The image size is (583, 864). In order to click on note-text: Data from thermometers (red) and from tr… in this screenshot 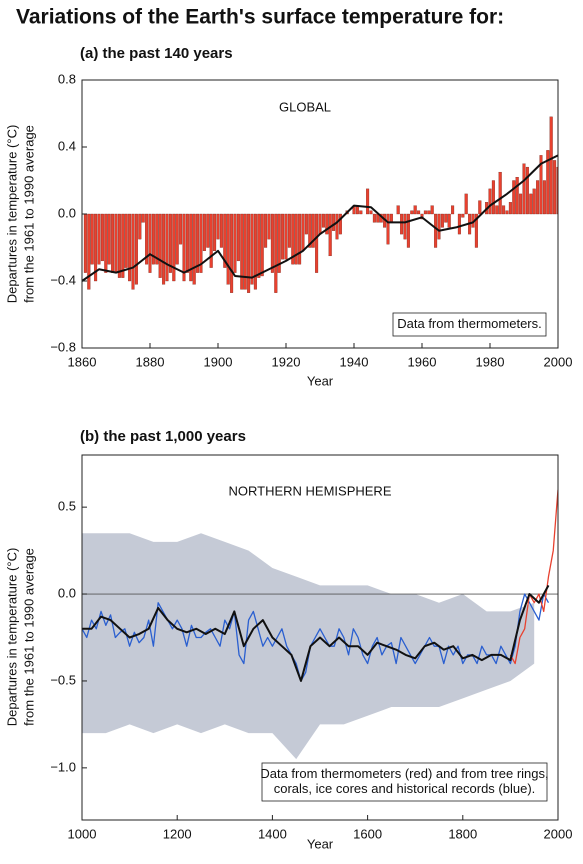, I will do `click(404, 773)`.